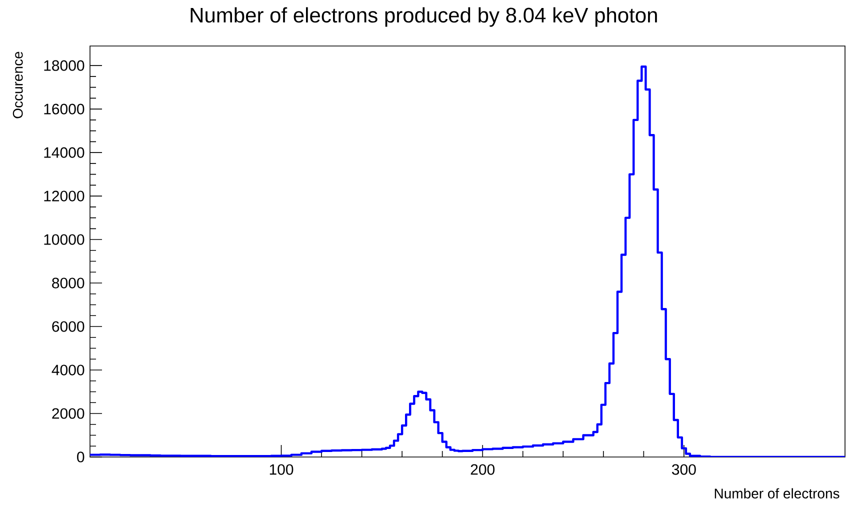 This screenshot has height=514, width=848. Describe the element at coordinates (282, 469) in the screenshot. I see `x-tick-label: 100` at that location.